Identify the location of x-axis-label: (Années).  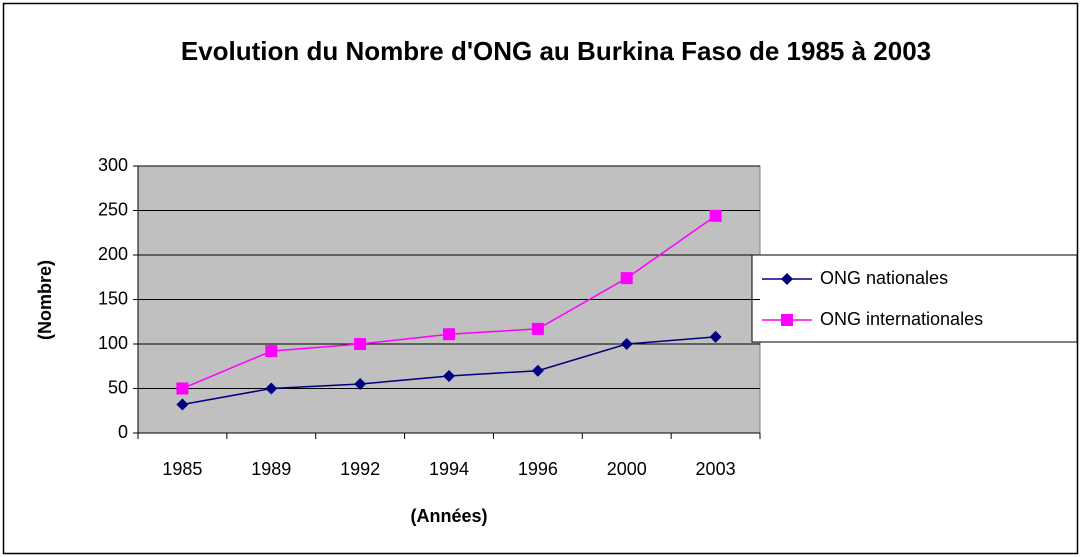
(448, 516).